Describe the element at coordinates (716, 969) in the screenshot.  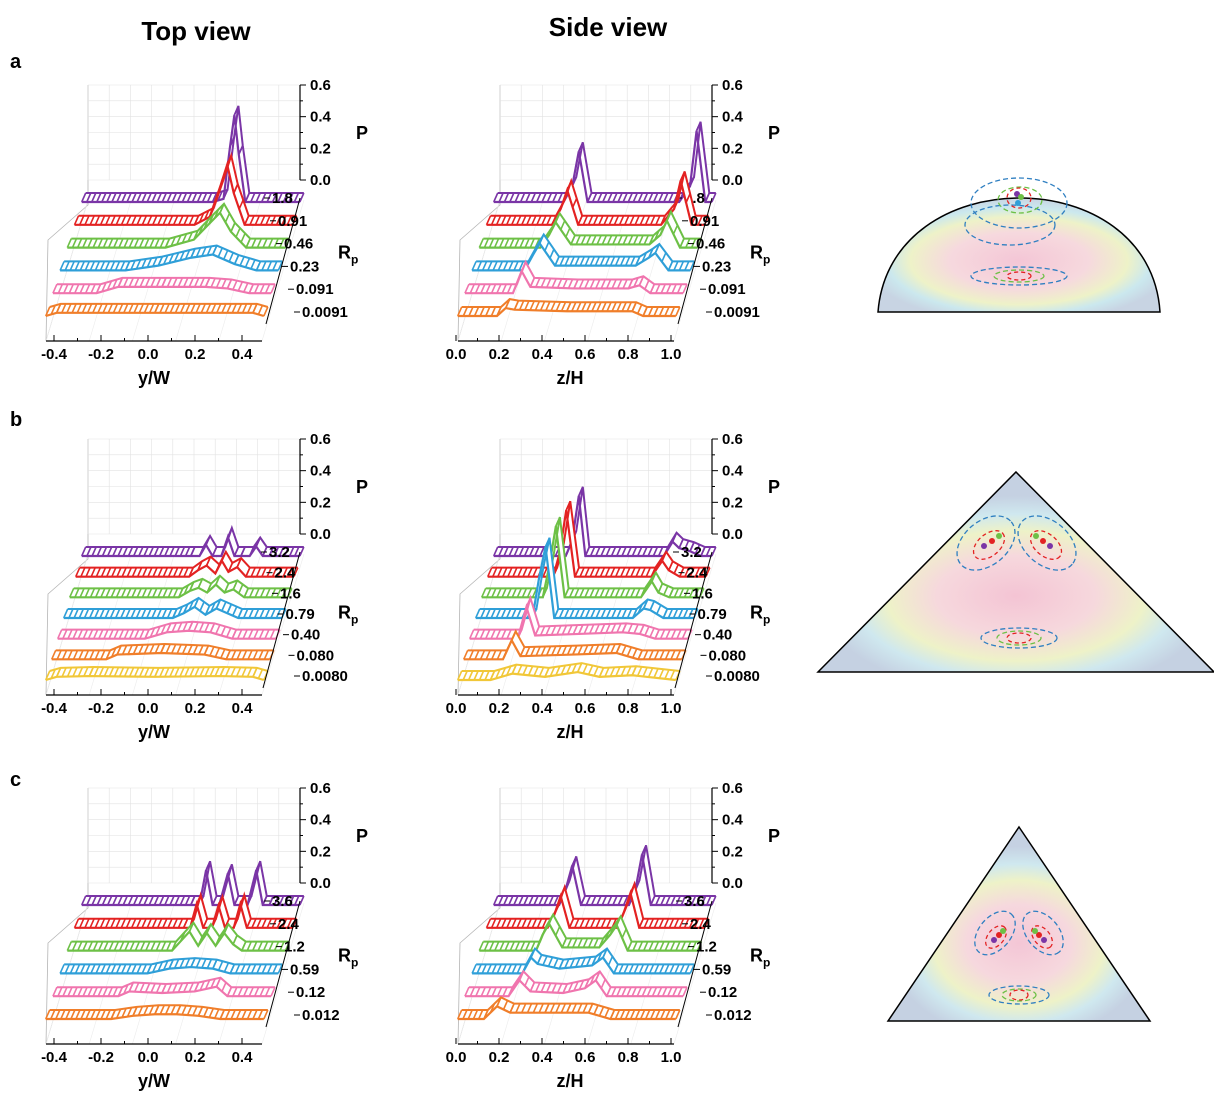
I see `rp-tick-label: 0.59` at that location.